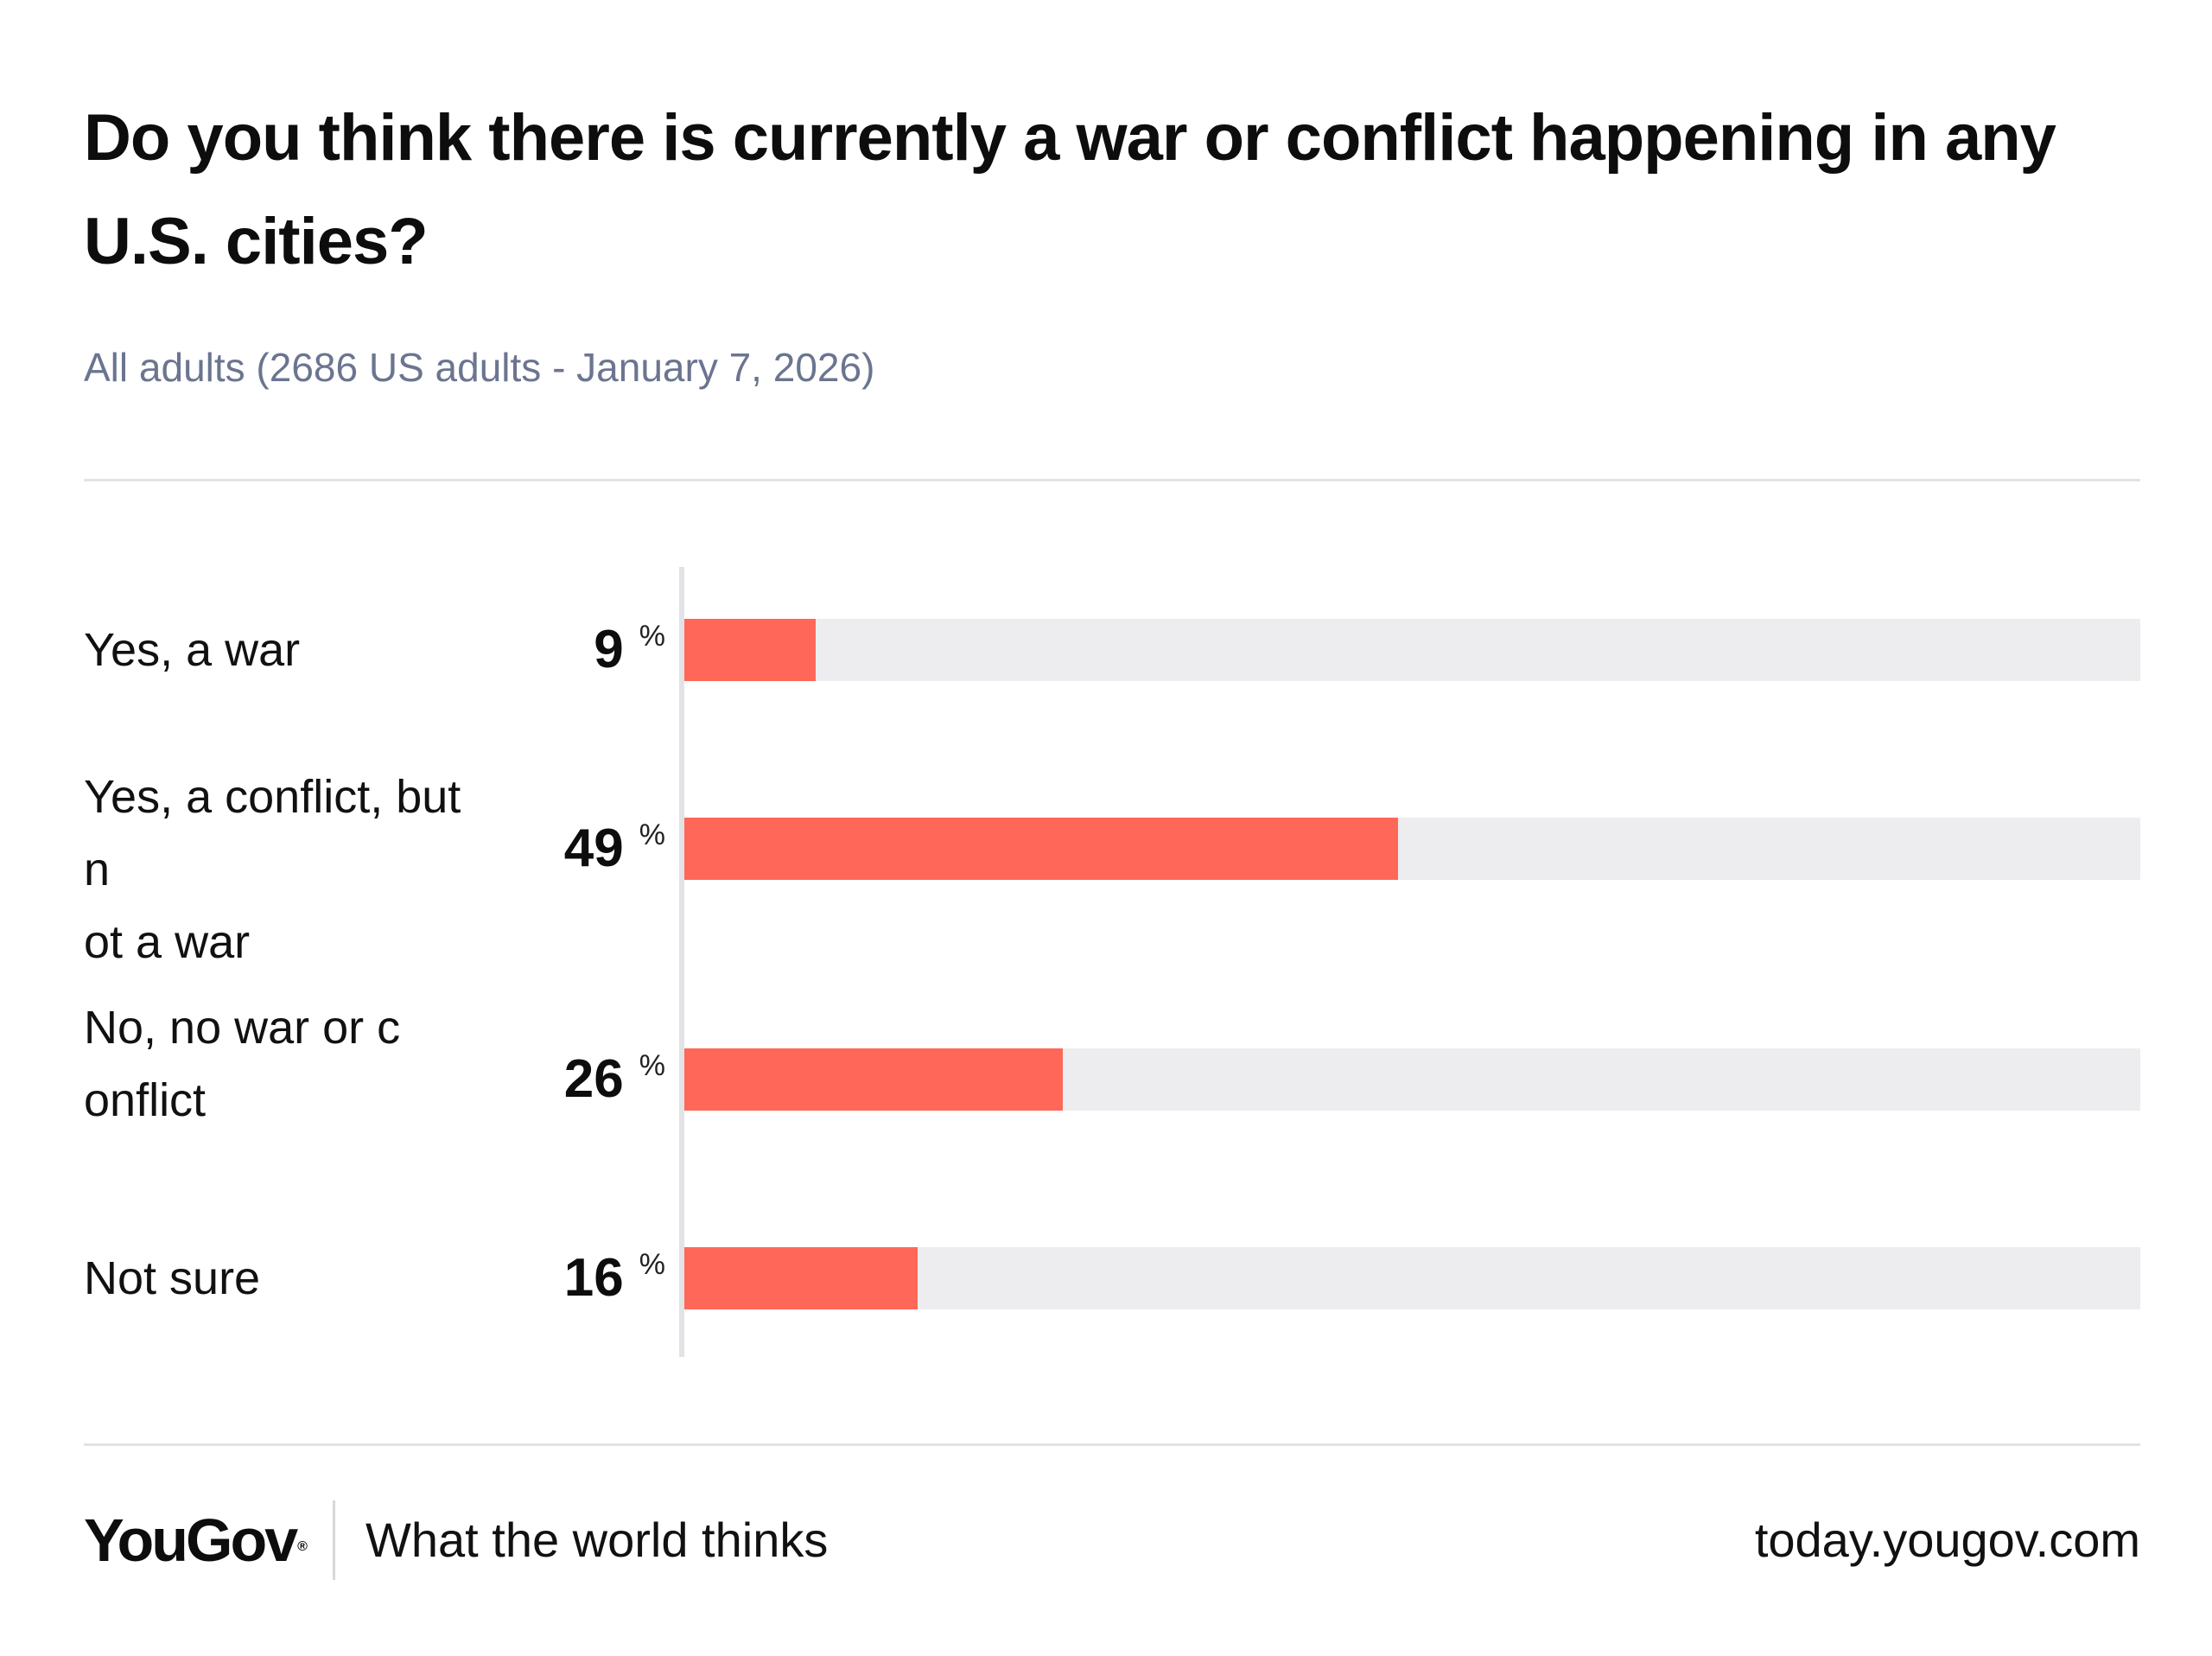 This screenshot has width=2212, height=1656. Describe the element at coordinates (609, 649) in the screenshot. I see `value-number: 9` at that location.